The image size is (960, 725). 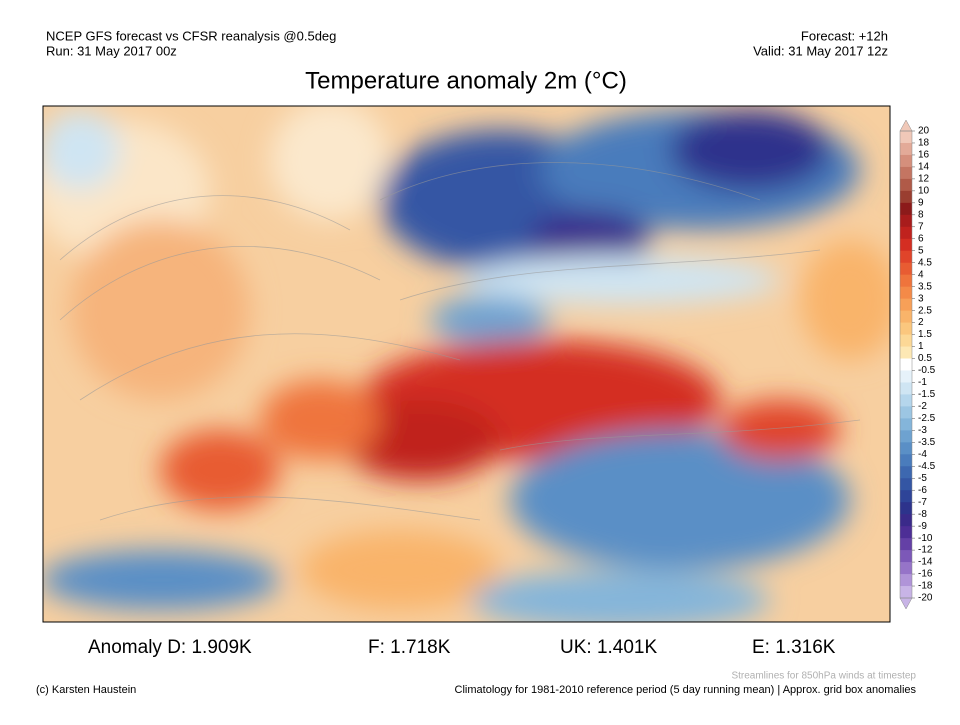 I want to click on colorbar-label: -12, so click(x=925, y=550).